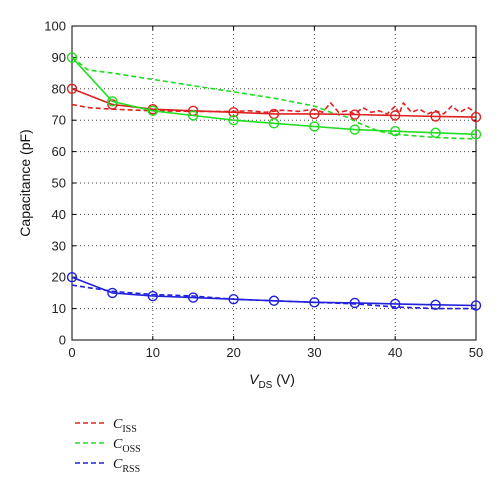  I want to click on y-tick-label: 20, so click(59, 277).